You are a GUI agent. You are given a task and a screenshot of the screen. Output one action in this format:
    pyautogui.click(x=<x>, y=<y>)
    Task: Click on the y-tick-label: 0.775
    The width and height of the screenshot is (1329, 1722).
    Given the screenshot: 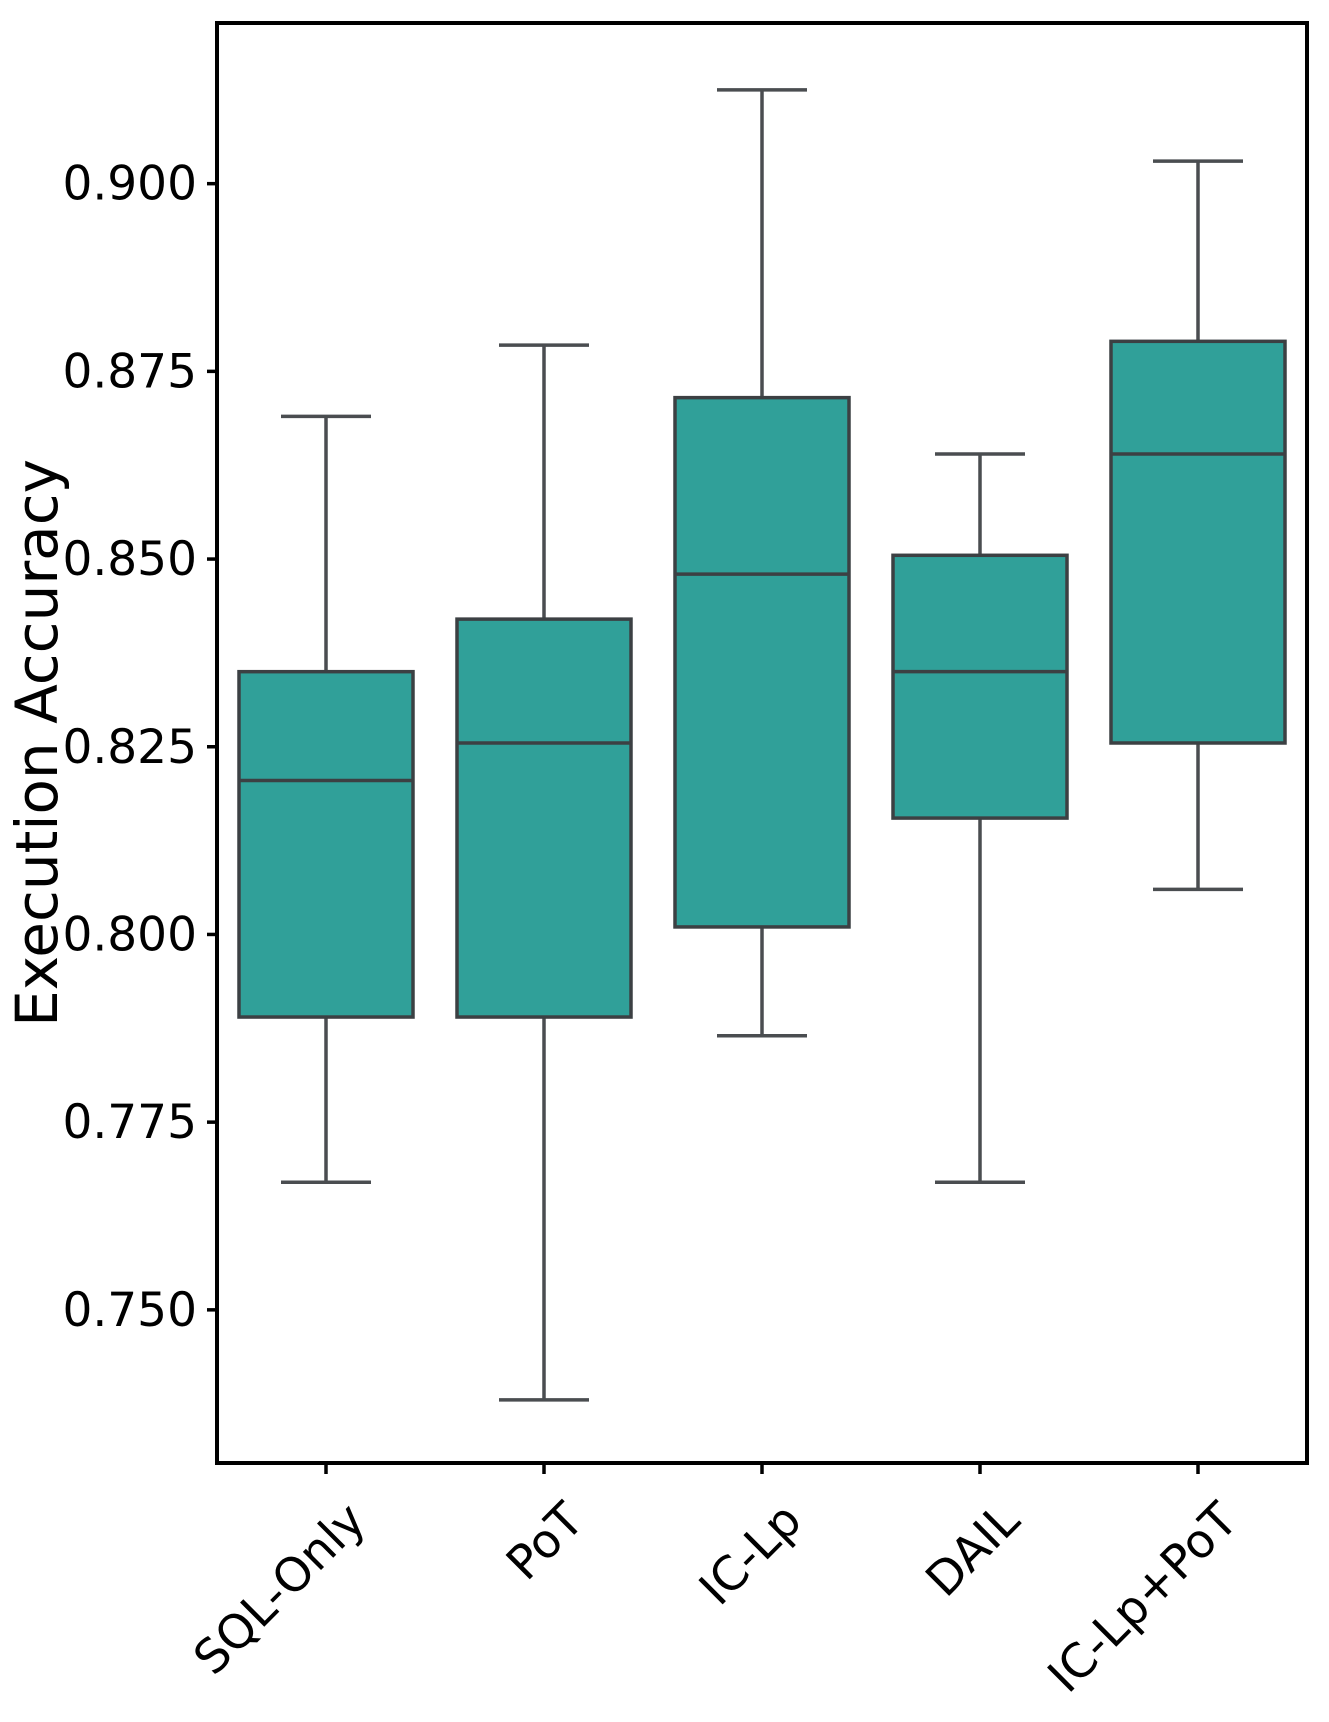 What is the action you would take?
    pyautogui.click(x=129, y=1122)
    